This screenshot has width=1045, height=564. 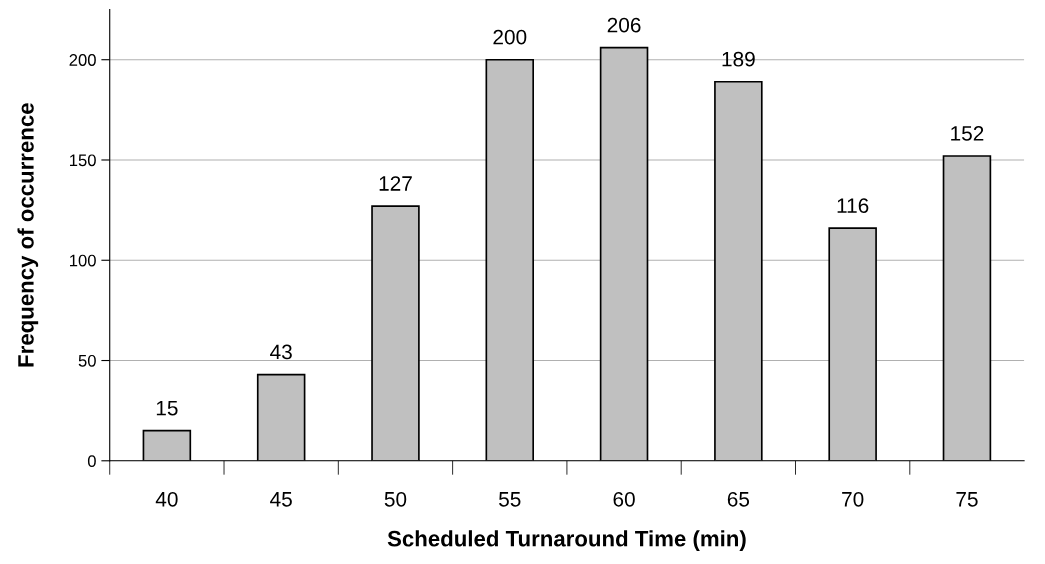 What do you see at coordinates (83, 260) in the screenshot?
I see `y-tick-label: 100` at bounding box center [83, 260].